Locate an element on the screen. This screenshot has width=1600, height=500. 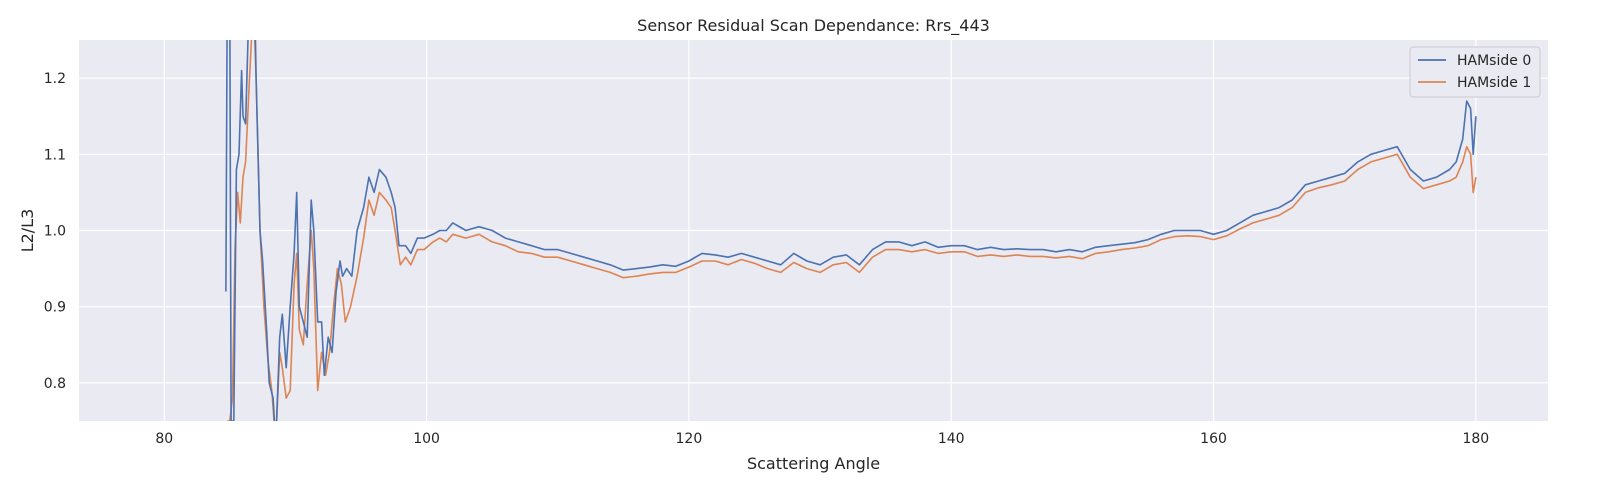
y-tick-label: 1.1 is located at coordinates (55, 155).